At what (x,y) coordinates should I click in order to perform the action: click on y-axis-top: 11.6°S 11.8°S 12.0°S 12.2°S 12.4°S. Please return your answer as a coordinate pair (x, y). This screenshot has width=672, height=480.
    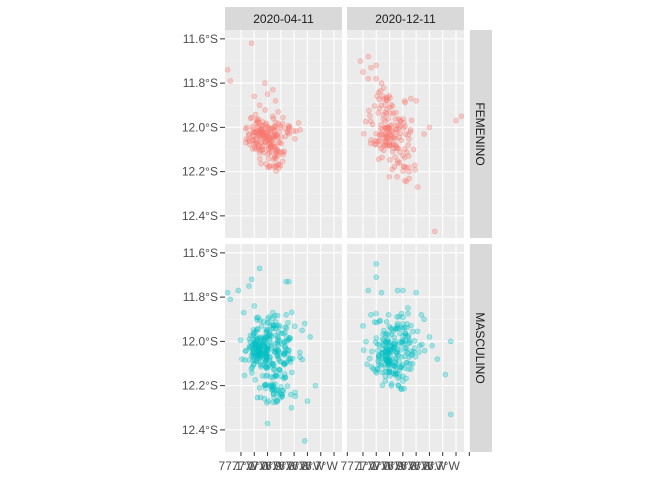
    Looking at the image, I should click on (203, 127).